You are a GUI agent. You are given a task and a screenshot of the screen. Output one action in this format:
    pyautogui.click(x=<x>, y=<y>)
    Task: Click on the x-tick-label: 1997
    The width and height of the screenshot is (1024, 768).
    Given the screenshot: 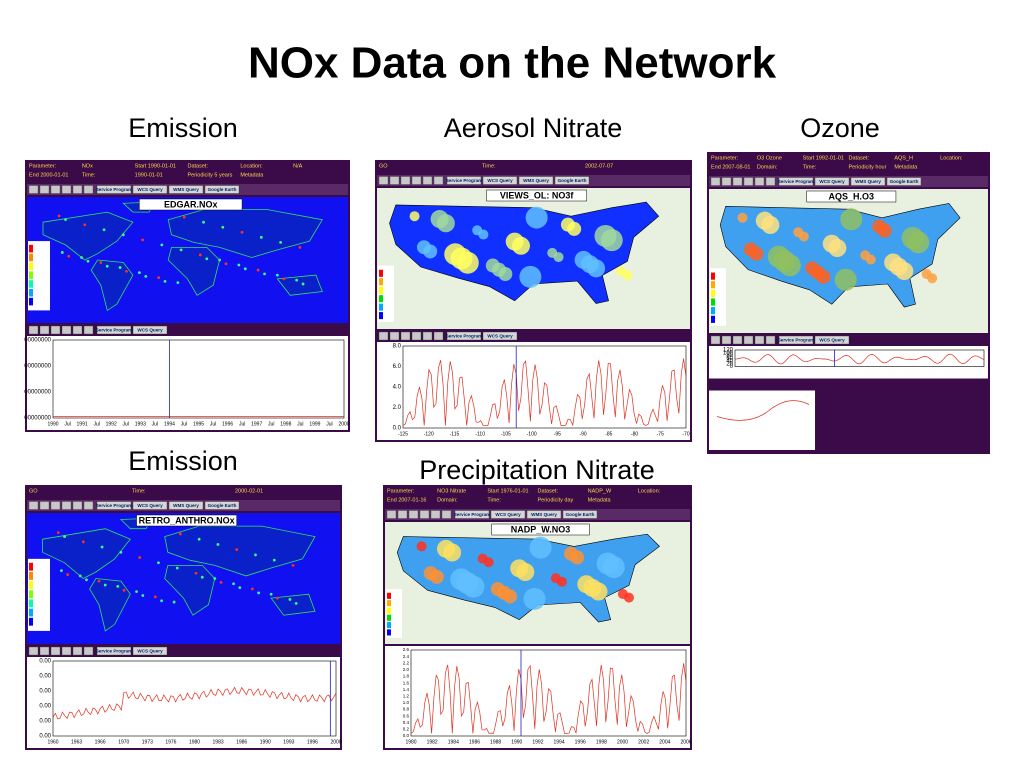 What is the action you would take?
    pyautogui.click(x=256, y=424)
    